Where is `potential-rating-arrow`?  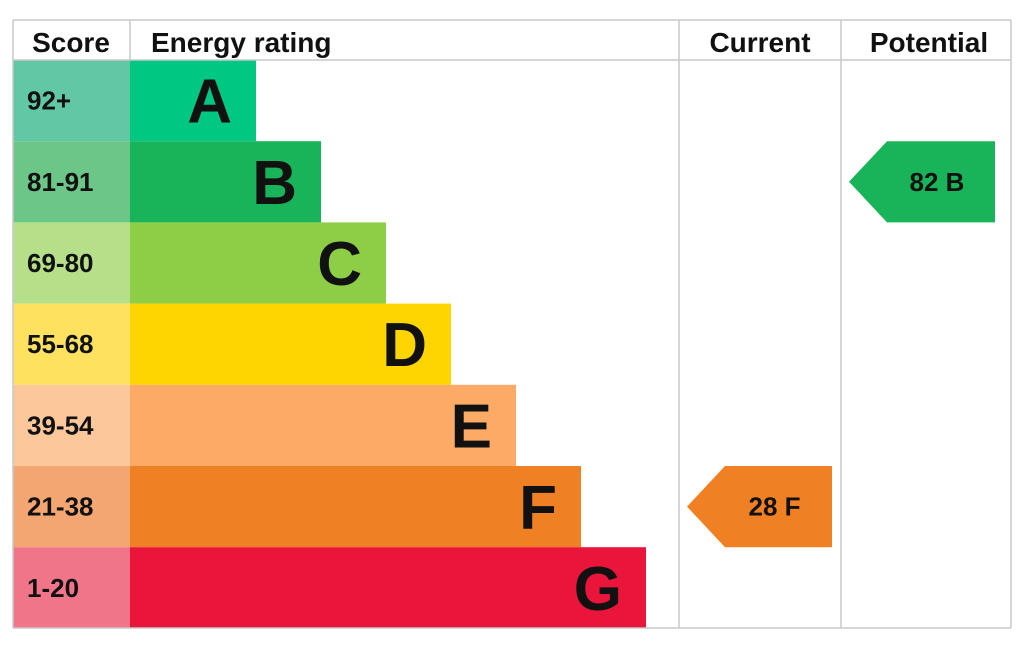
potential-rating-arrow is located at coordinates (922, 182).